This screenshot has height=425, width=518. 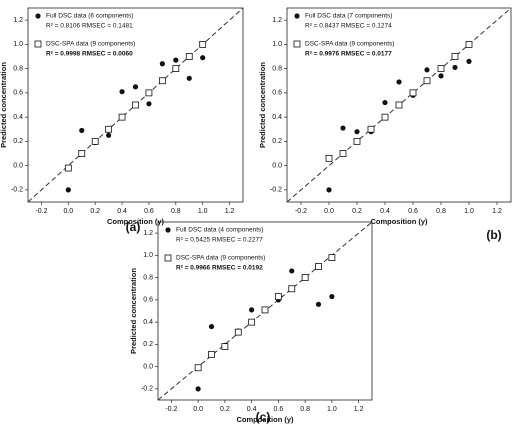 What do you see at coordinates (348, 16) in the screenshot?
I see `legend-label: Full DSC data (7 components)` at bounding box center [348, 16].